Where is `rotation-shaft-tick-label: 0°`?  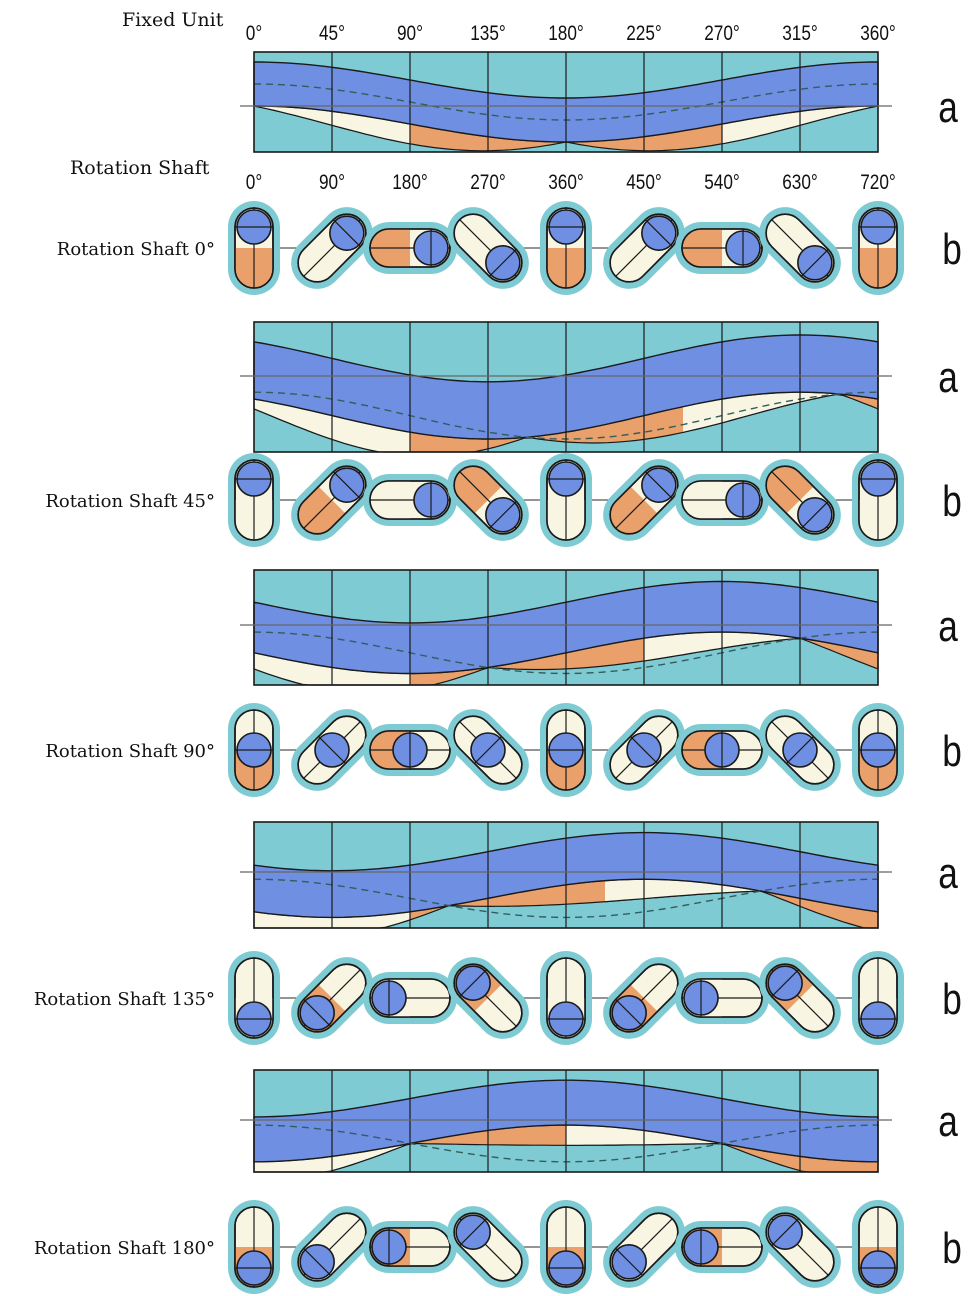 rotation-shaft-tick-label: 0° is located at coordinates (254, 183).